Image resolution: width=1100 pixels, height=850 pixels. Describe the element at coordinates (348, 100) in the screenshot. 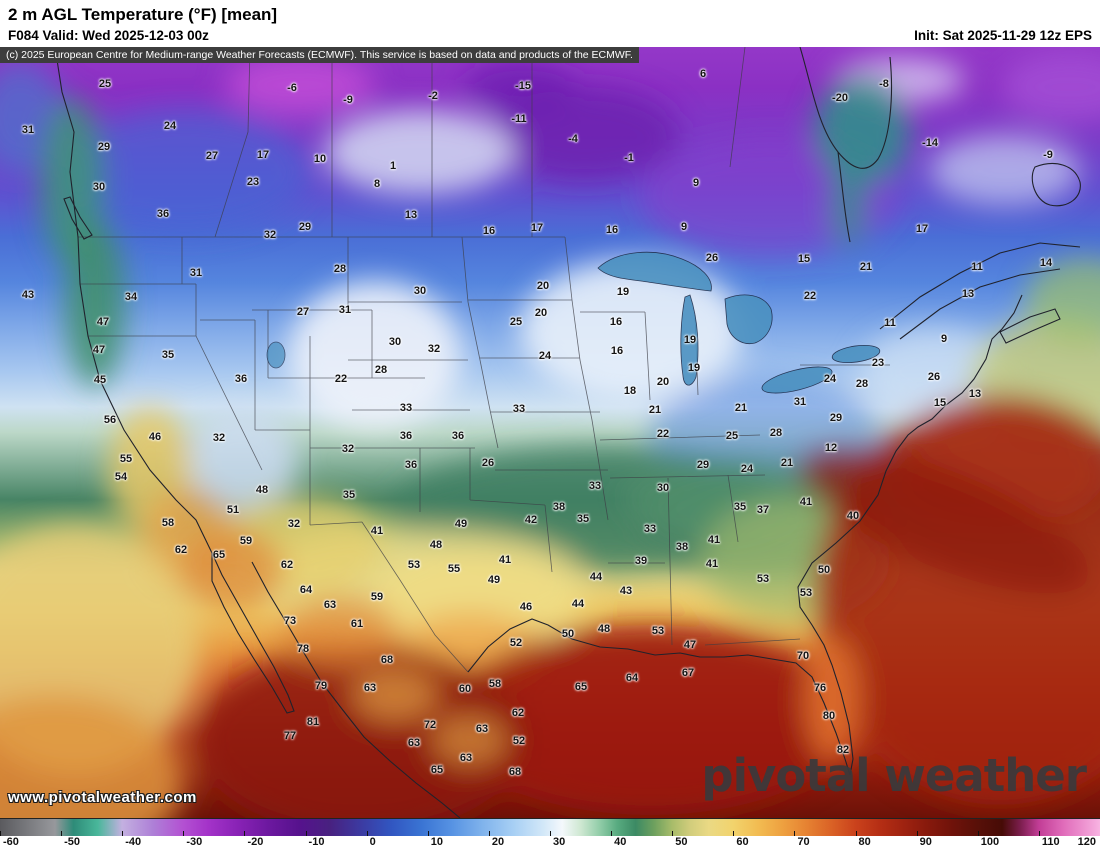

I see `temp-label: -9` at that location.